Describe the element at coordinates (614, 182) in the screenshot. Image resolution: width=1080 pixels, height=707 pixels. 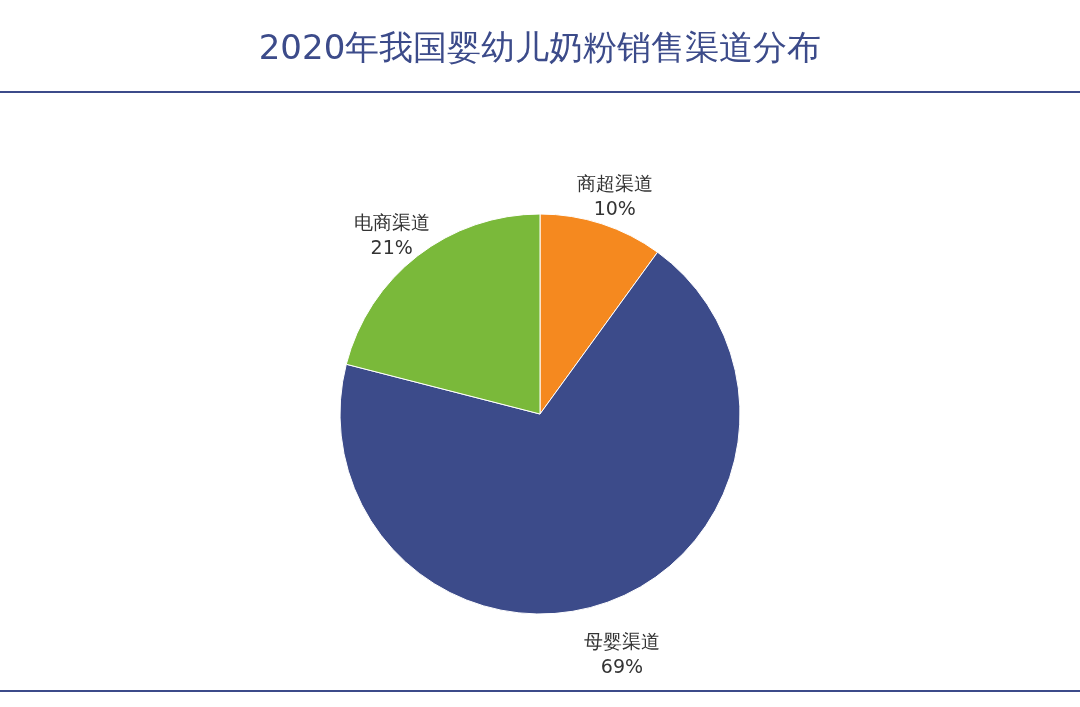
I see `slice-label: 商超渠道` at that location.